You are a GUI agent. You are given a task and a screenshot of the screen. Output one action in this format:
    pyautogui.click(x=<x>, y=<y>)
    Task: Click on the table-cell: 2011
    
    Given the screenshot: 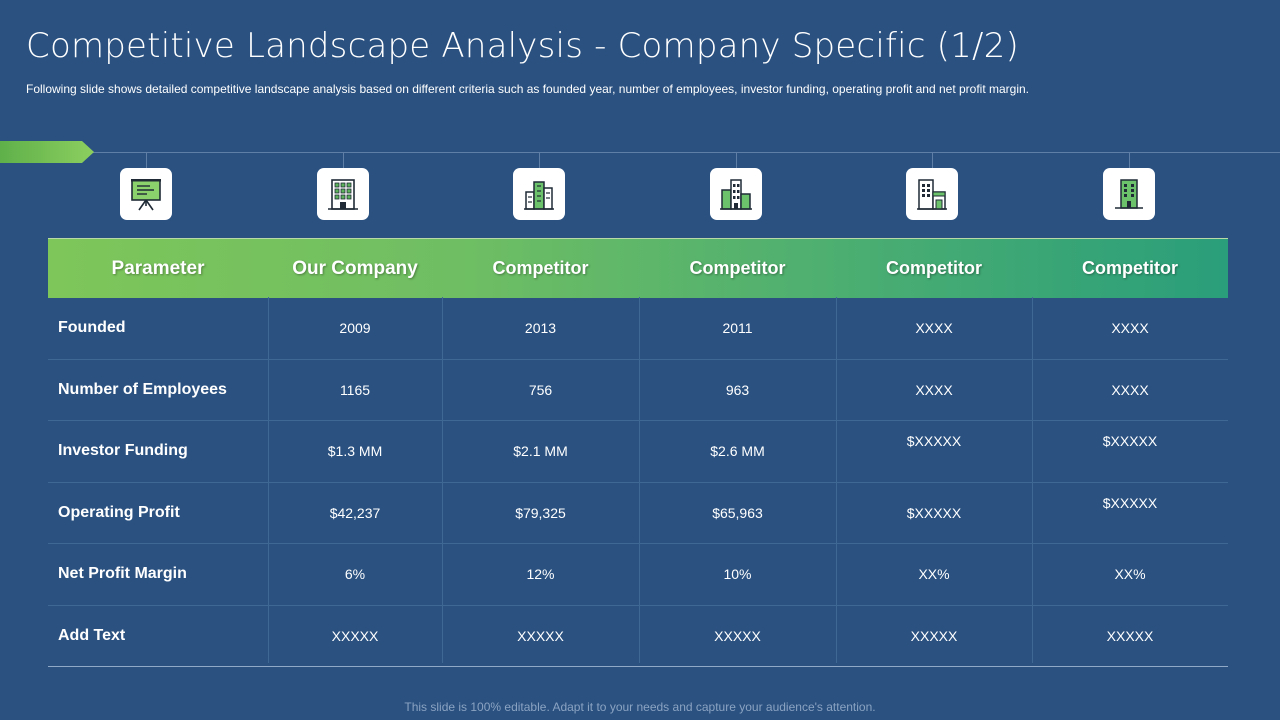 What is the action you would take?
    pyautogui.click(x=737, y=328)
    